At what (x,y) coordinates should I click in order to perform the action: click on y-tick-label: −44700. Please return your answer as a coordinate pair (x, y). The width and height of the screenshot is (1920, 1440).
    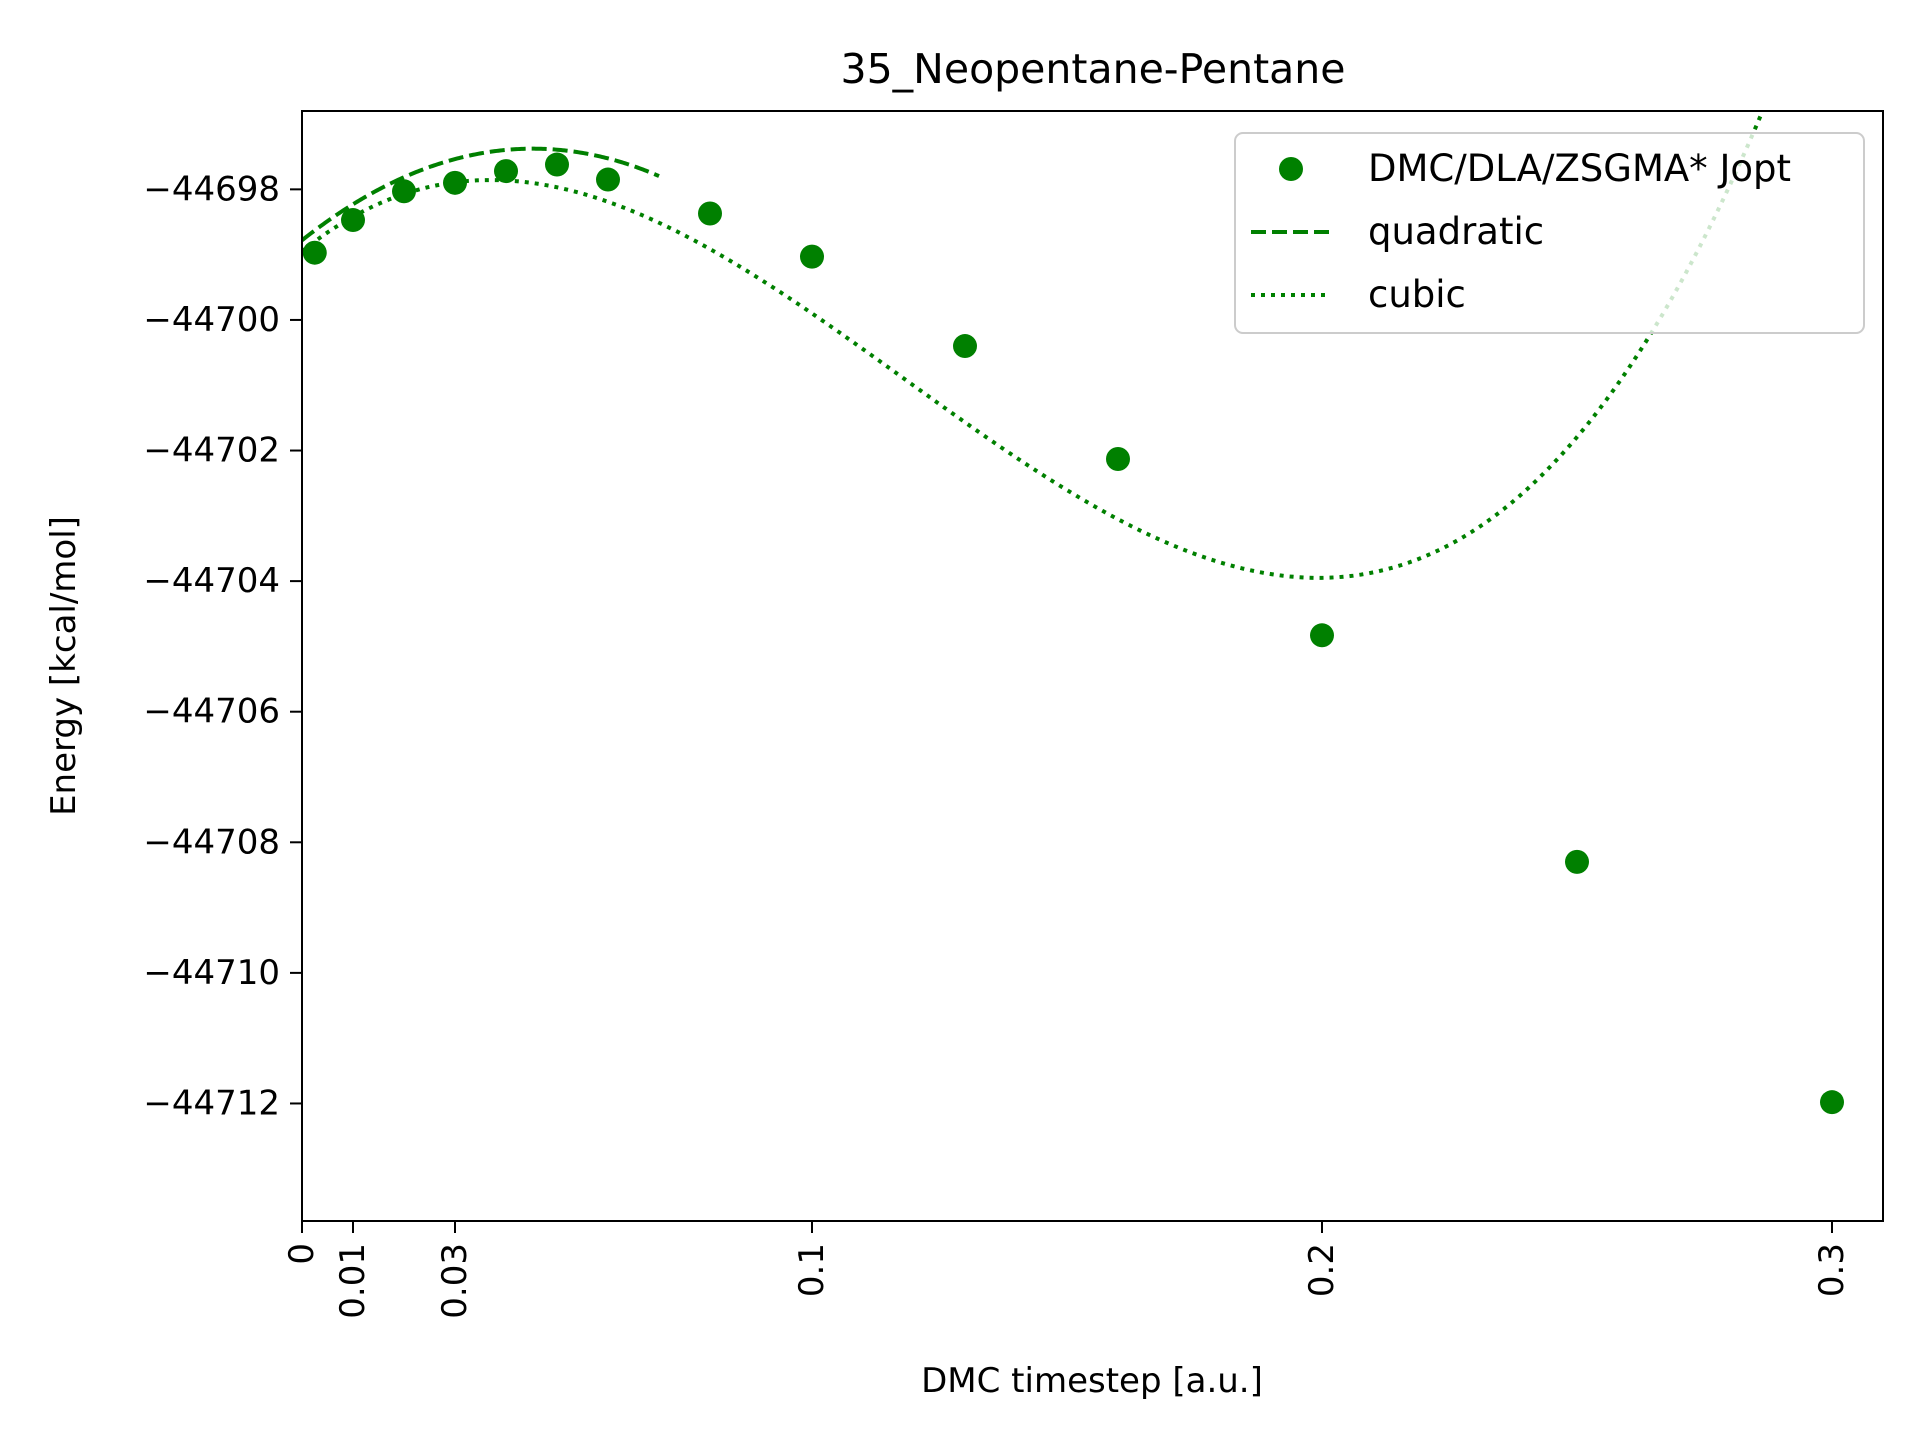
    Looking at the image, I should click on (211, 320).